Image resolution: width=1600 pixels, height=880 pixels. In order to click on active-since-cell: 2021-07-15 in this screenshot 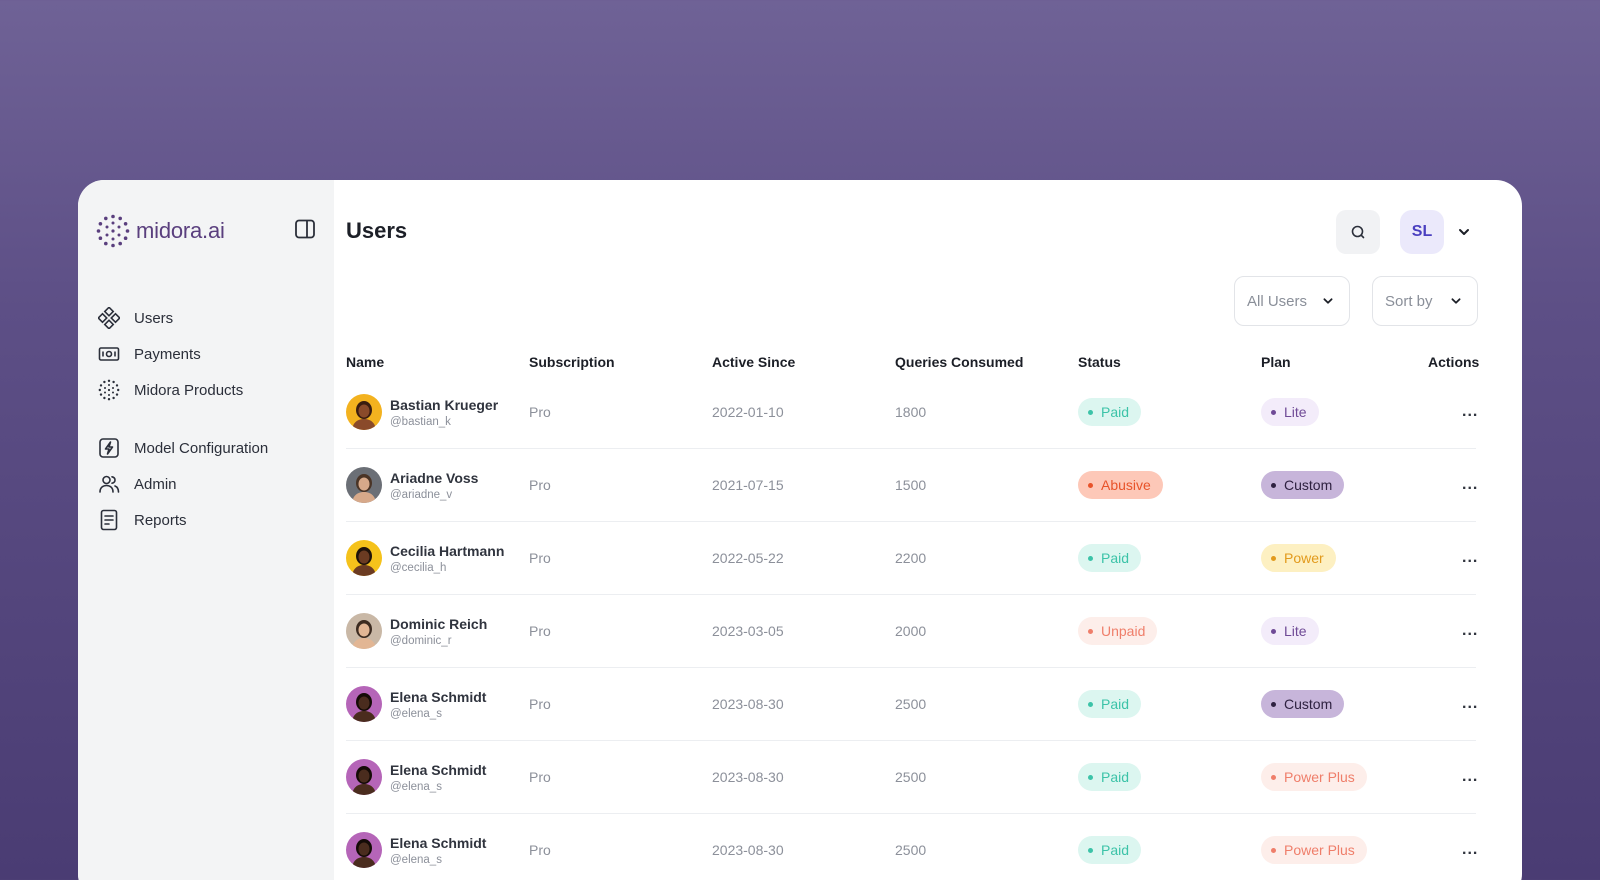, I will do `click(748, 485)`.